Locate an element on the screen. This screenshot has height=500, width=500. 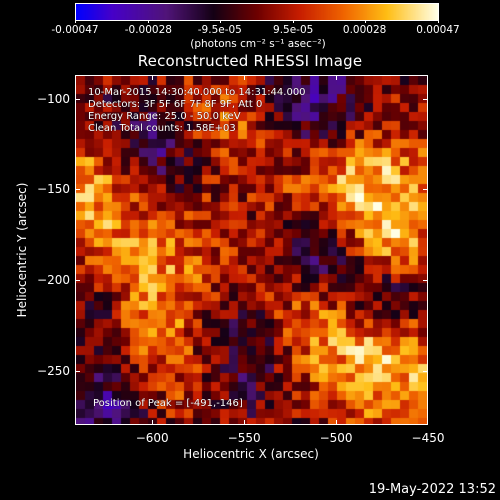
colorbar-tick-label: -9.5e-05 is located at coordinates (219, 30).